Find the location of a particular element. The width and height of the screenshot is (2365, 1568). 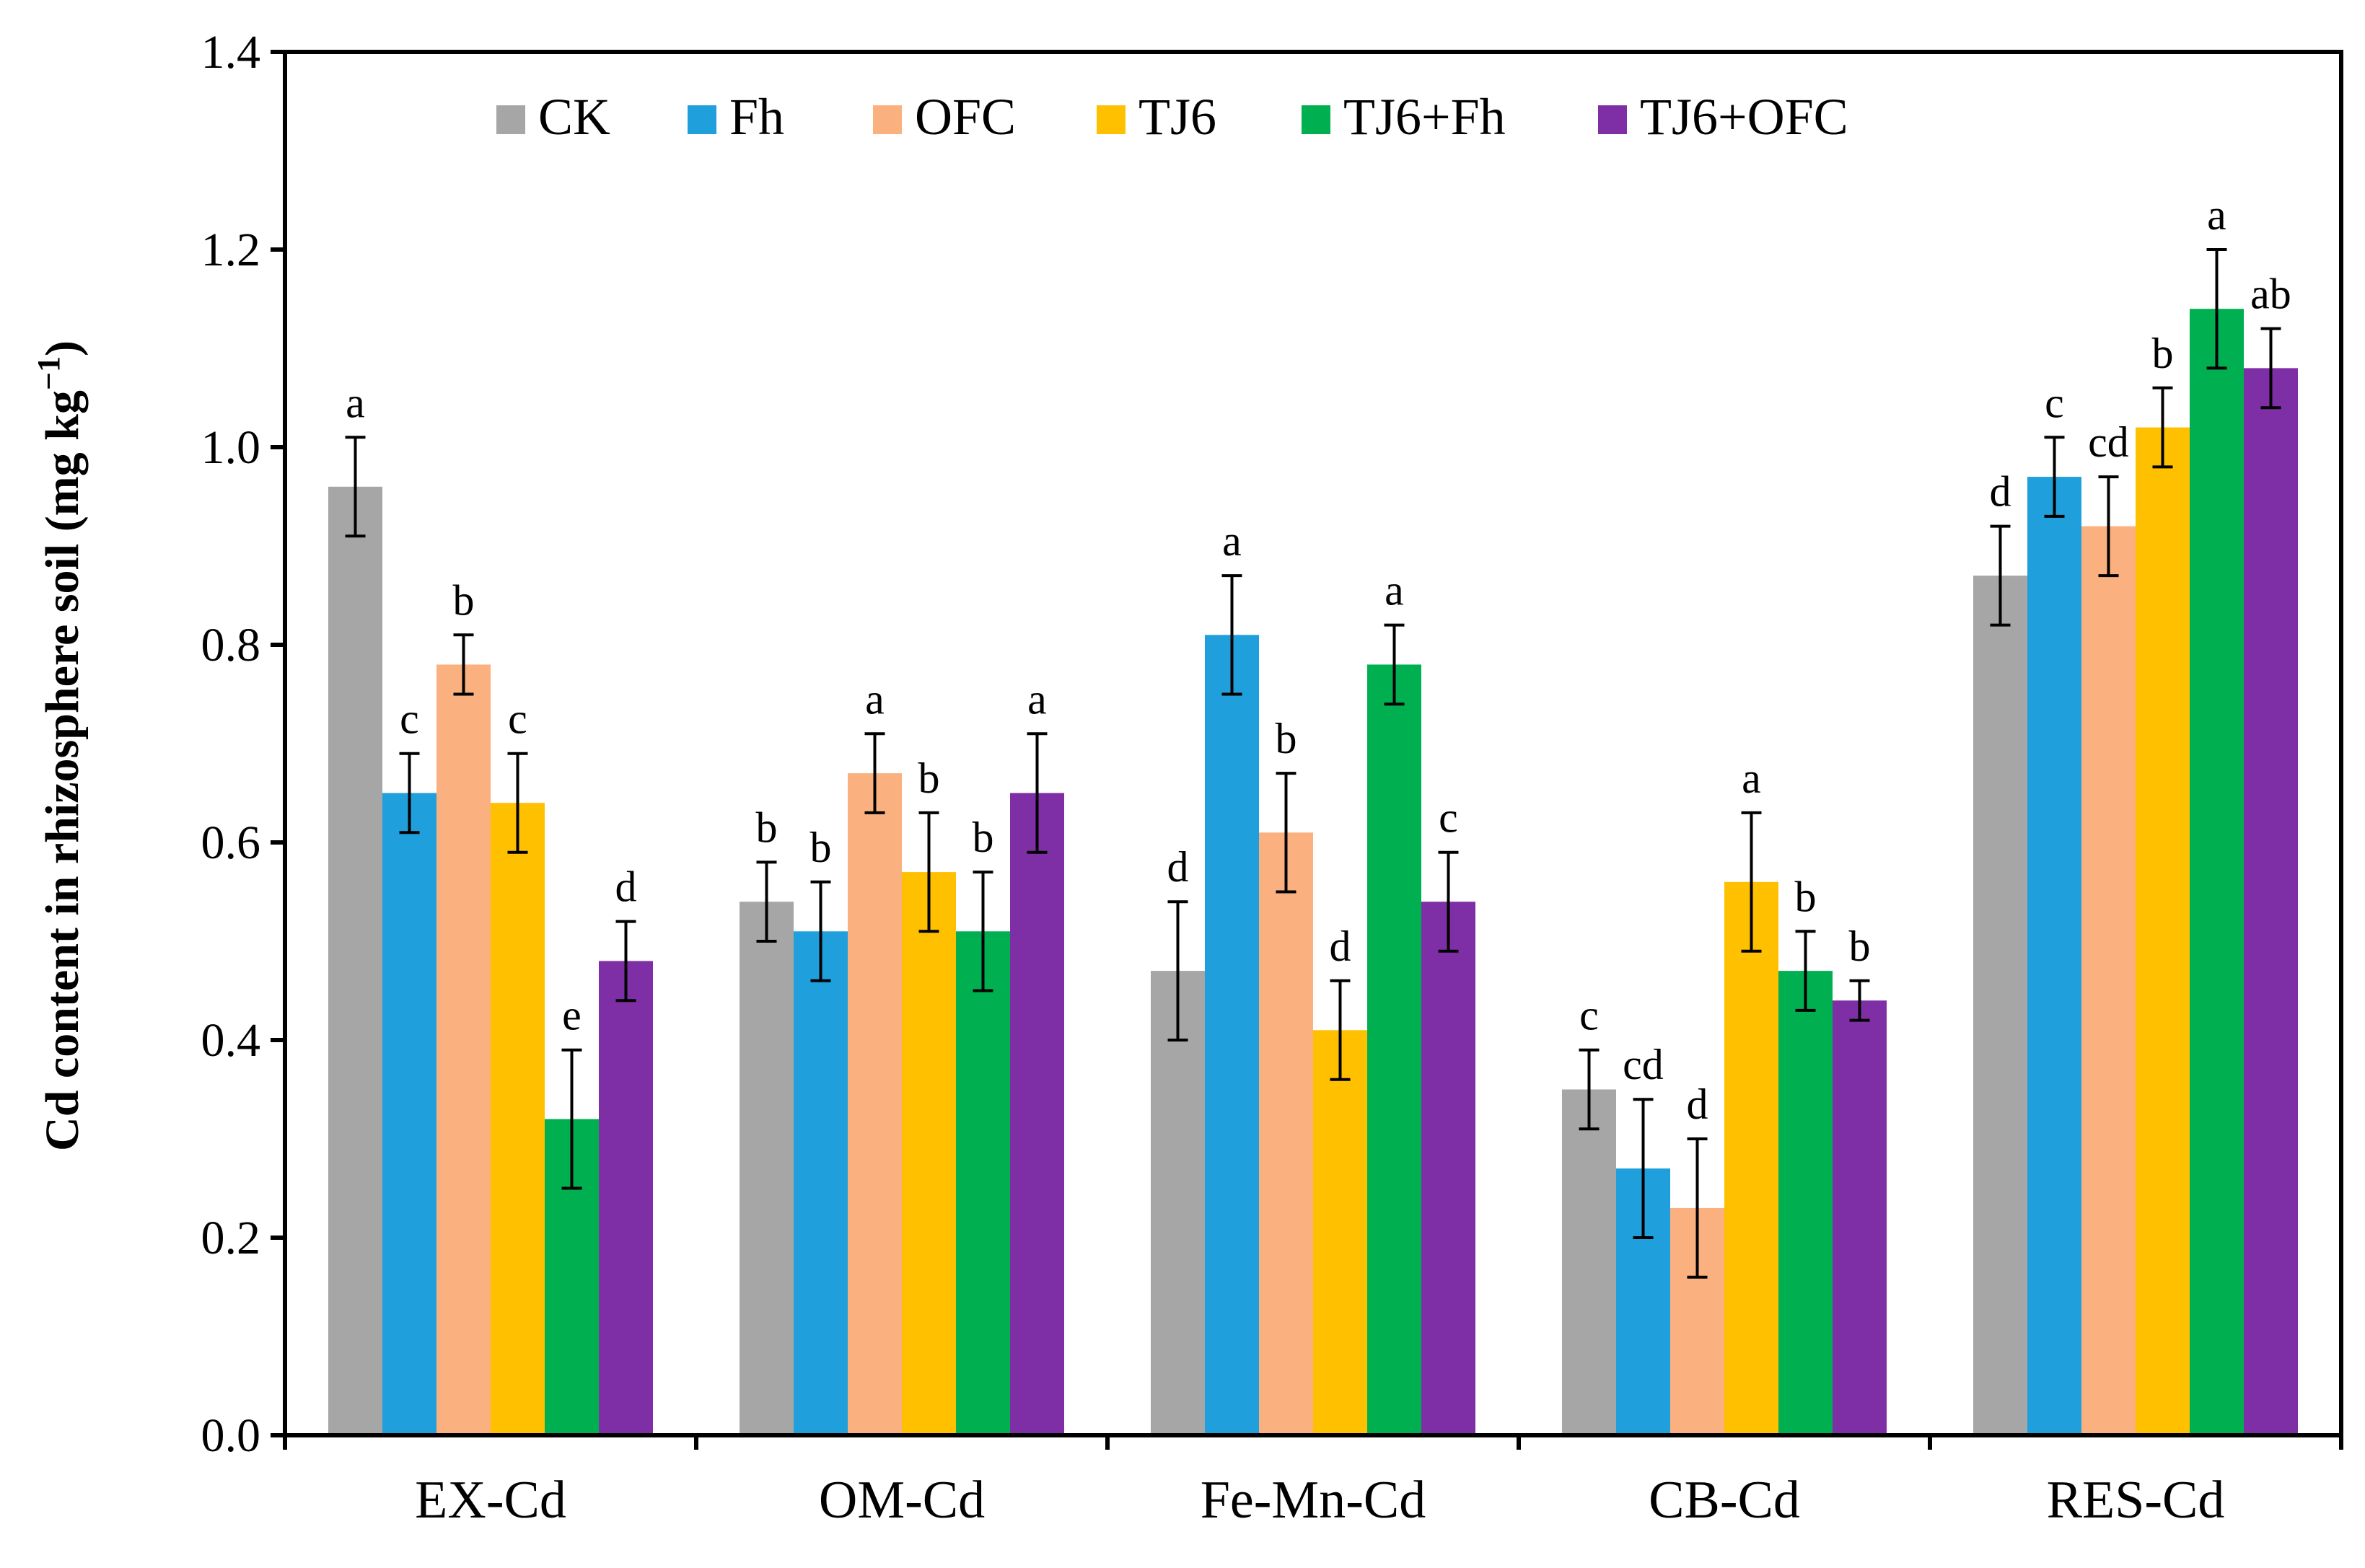

significance-label-Fe-Mn-Cd-Fh: a is located at coordinates (1232, 541).